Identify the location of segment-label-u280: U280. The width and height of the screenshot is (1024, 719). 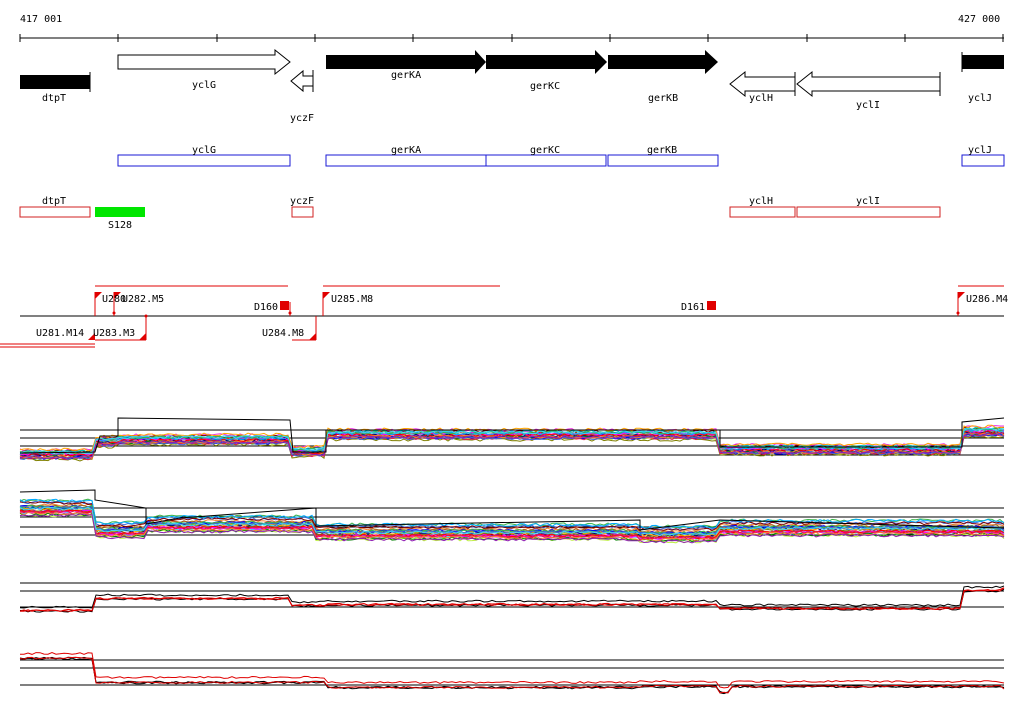
(114, 299).